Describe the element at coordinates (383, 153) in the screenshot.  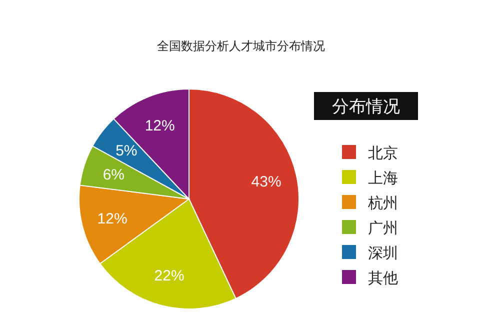
I see `legend-label: 北京` at that location.